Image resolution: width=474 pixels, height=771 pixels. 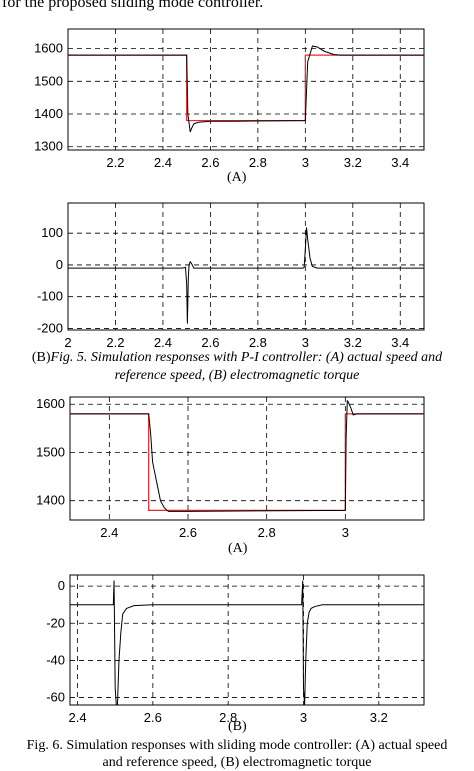 I want to click on chart2-xtick-label: 3.4, so click(x=400, y=342).